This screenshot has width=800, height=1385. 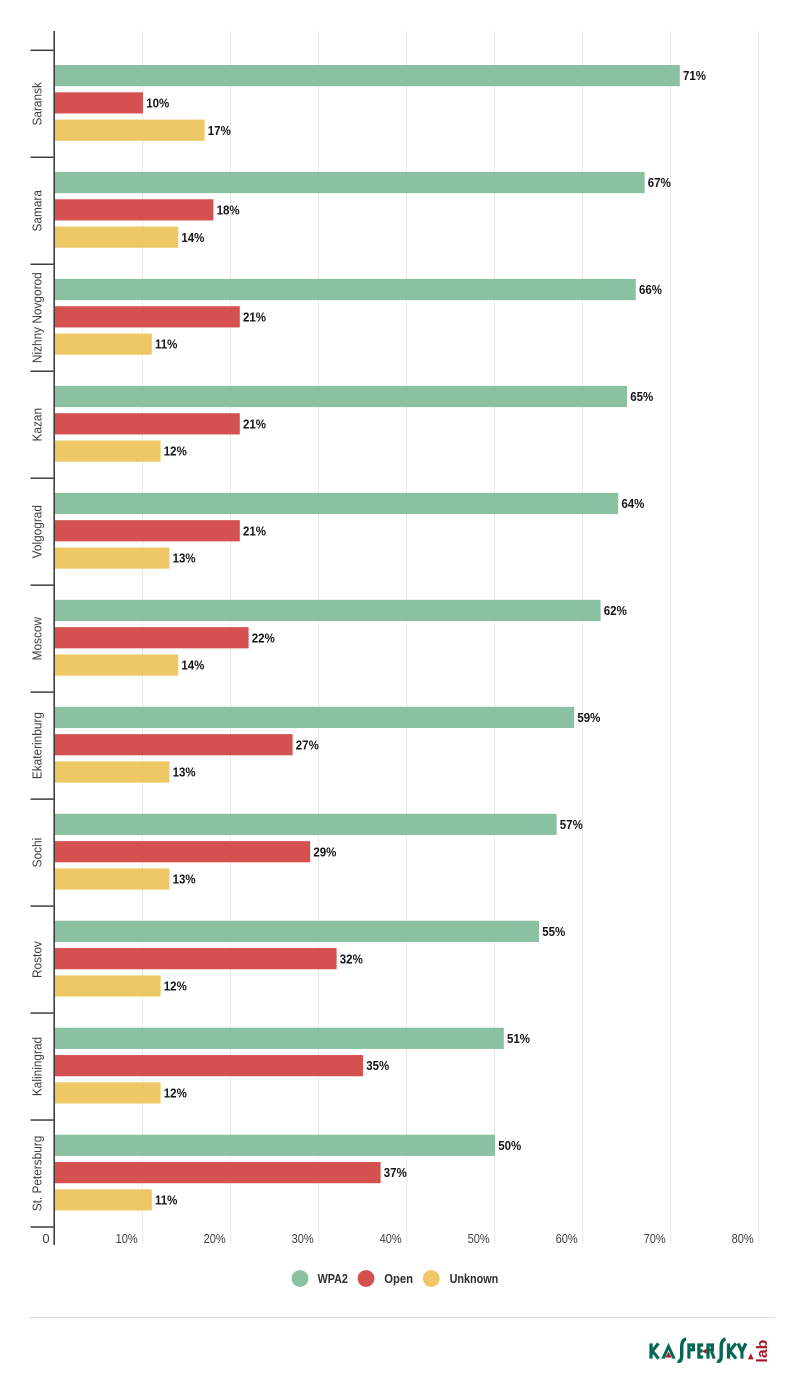 I want to click on svg-text: 40%, so click(x=391, y=1238).